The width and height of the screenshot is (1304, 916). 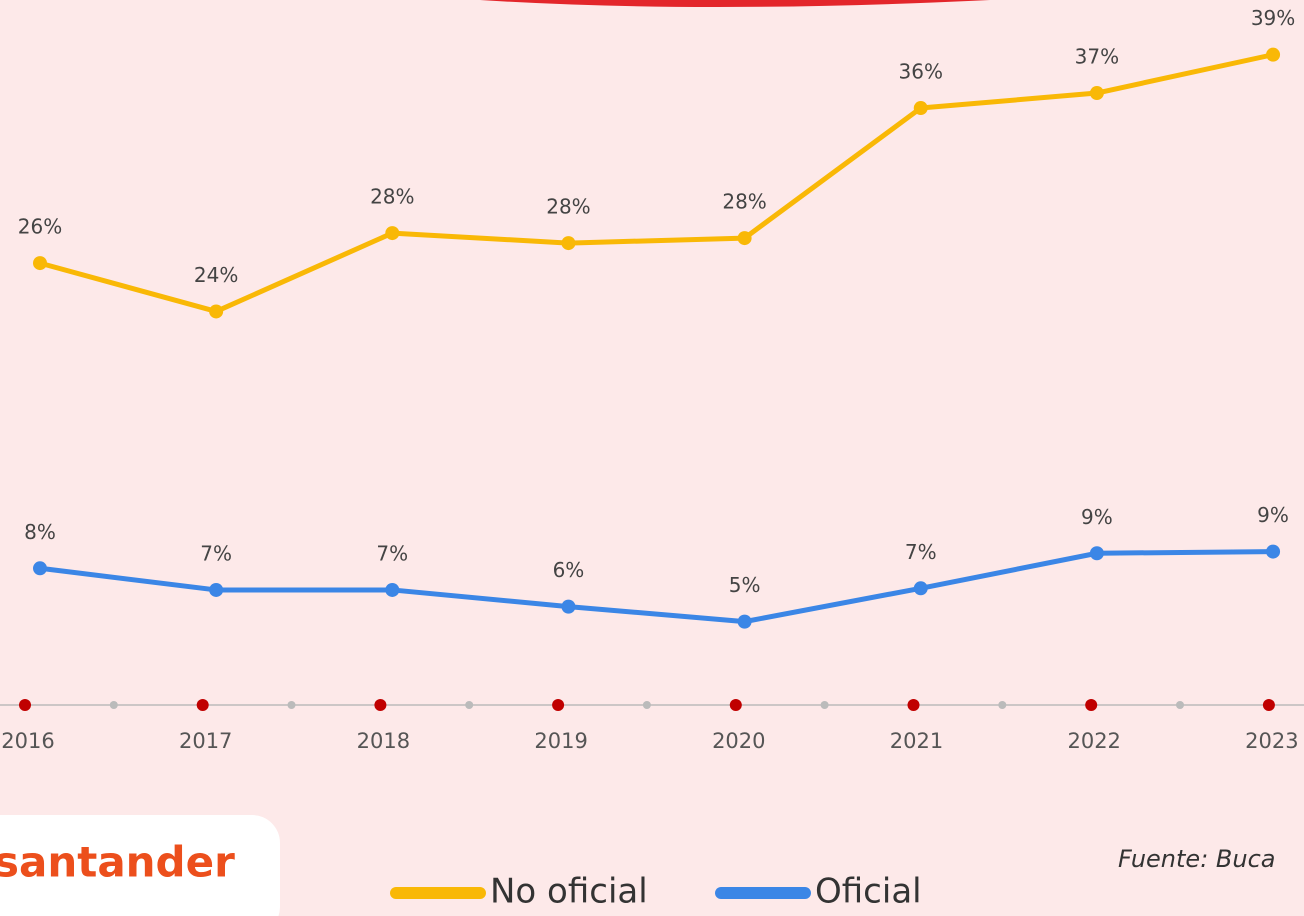 I want to click on line, so click(x=656, y=587).